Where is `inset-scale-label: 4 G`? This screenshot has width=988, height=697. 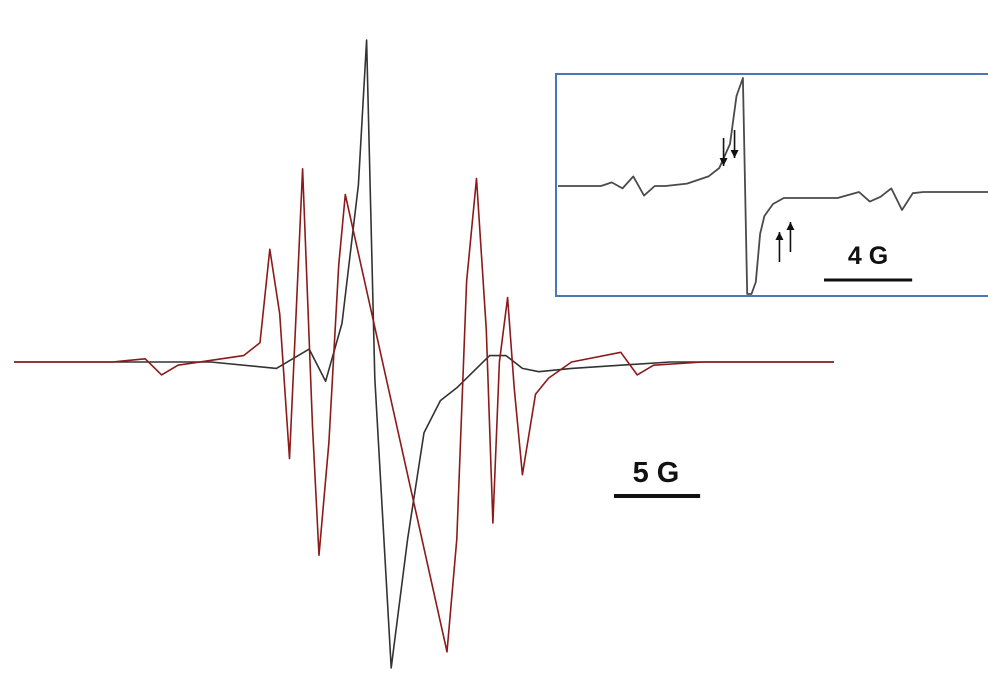 inset-scale-label: 4 G is located at coordinates (868, 256).